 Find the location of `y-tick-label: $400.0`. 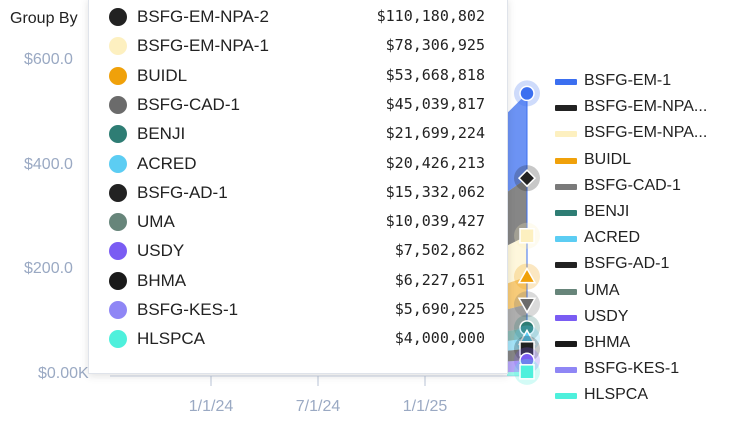

y-tick-label: $400.0 is located at coordinates (48, 164).